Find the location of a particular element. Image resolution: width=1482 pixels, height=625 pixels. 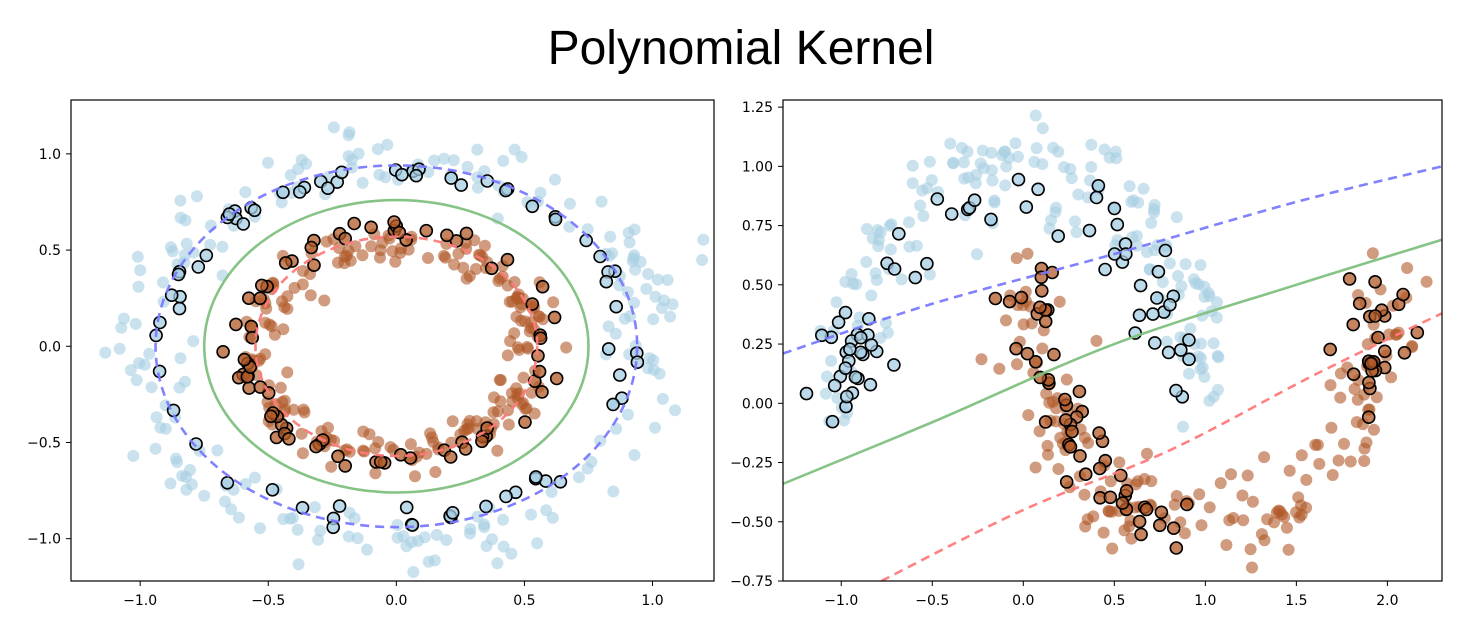

moons-ytick-label: 0.50 is located at coordinates (757, 286).